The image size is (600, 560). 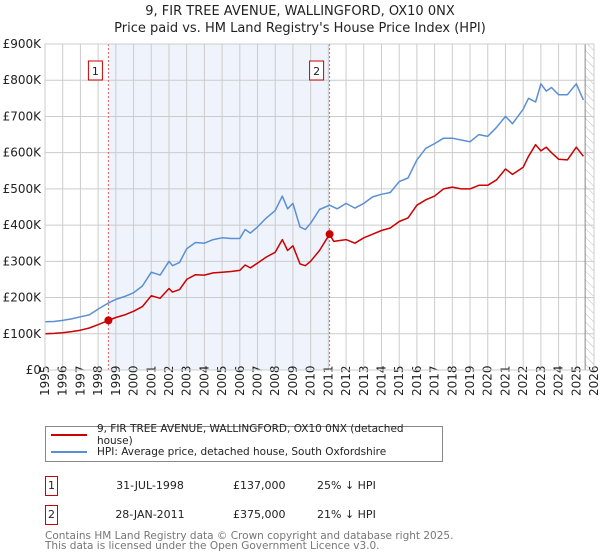 I want to click on x-tick-label: 2010, so click(x=311, y=380).